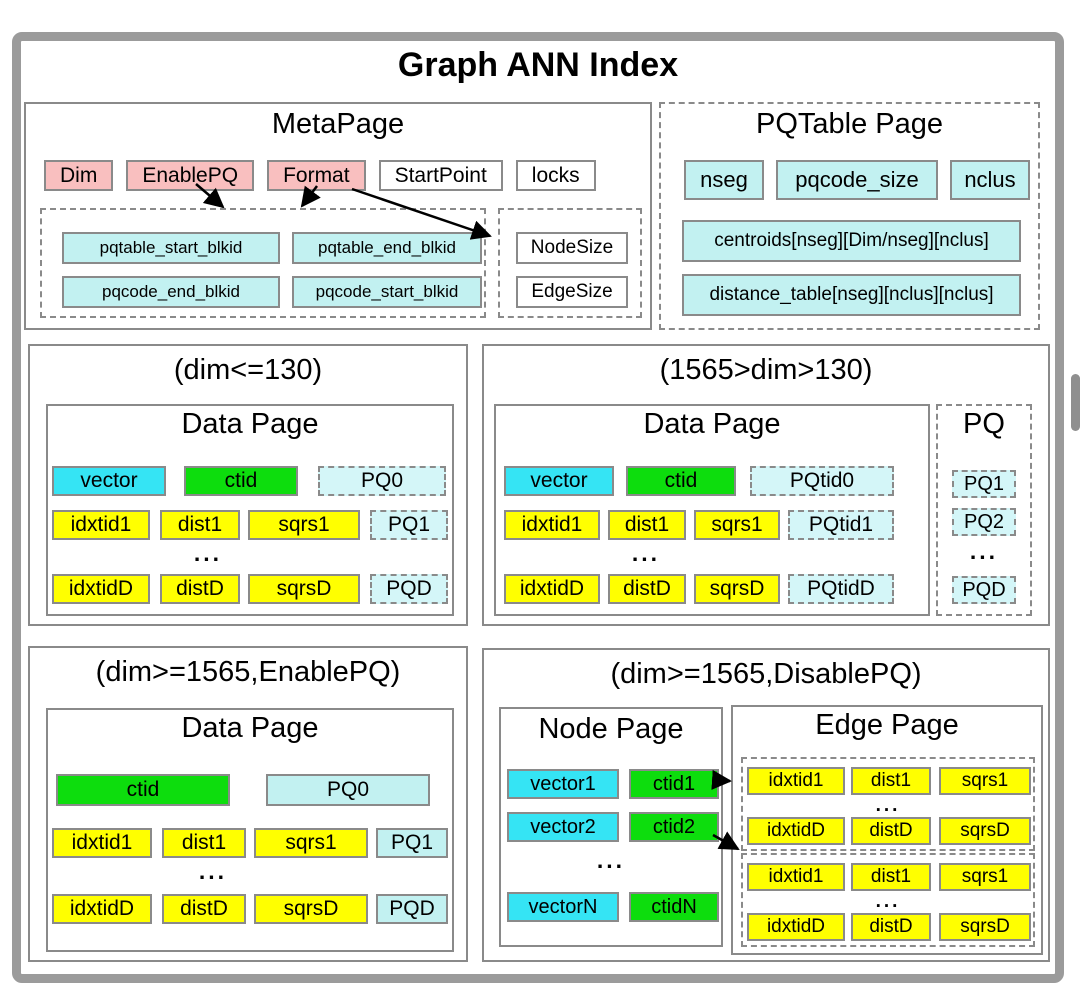  I want to click on edge1-cell-distD: distD, so click(891, 831).